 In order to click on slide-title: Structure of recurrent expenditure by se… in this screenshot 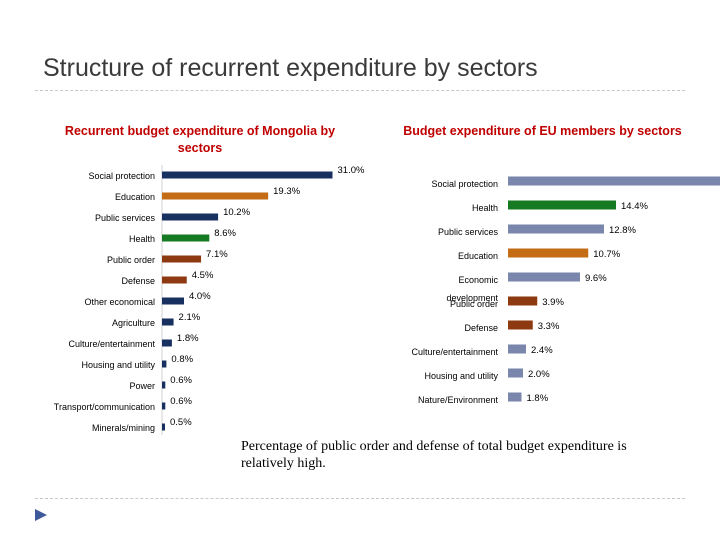, I will do `click(290, 68)`.